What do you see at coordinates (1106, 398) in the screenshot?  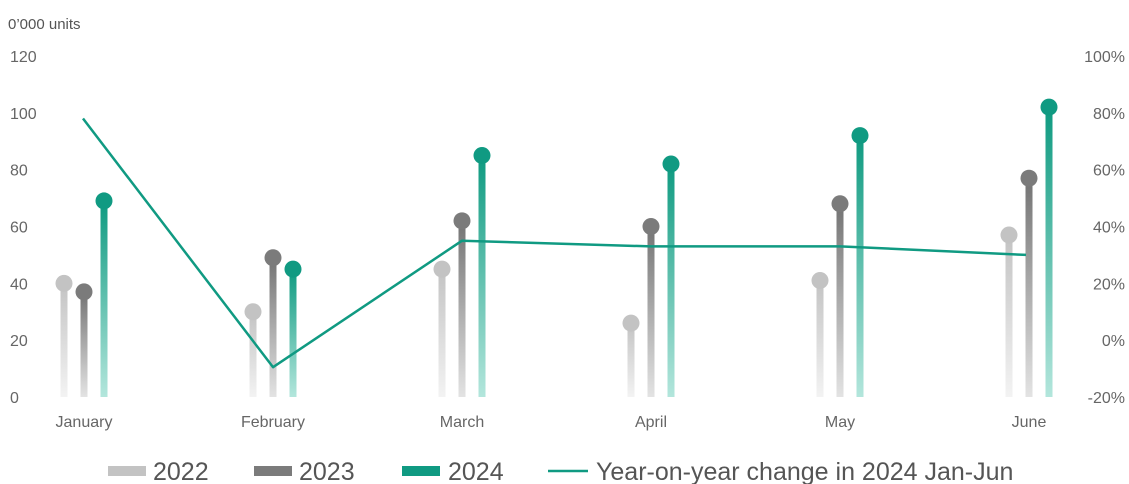 I see `right-tick-label: -20%` at bounding box center [1106, 398].